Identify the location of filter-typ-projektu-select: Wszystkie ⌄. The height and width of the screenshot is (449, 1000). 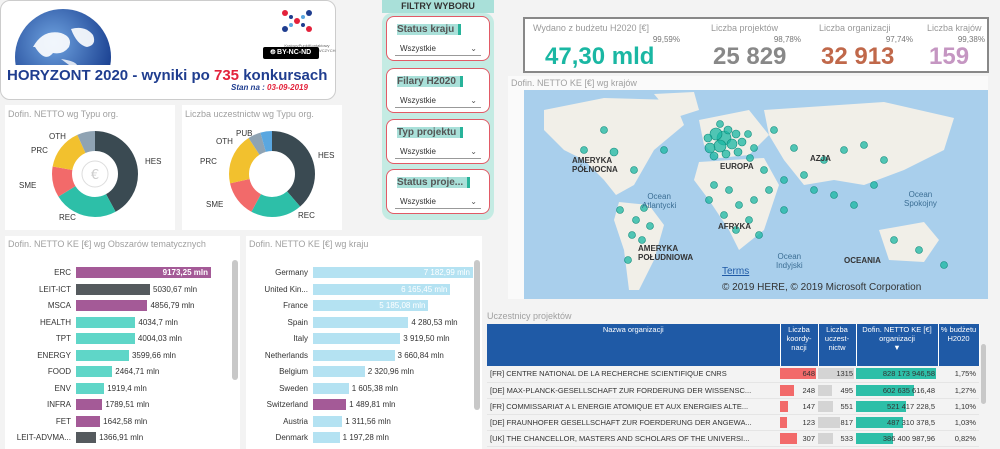
(438, 151).